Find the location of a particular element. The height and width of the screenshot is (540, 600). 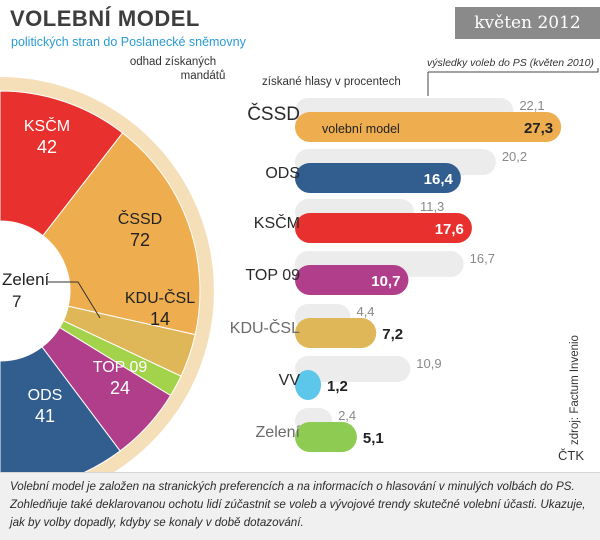

bar-previous-value-top-09: 16,7 is located at coordinates (482, 258).